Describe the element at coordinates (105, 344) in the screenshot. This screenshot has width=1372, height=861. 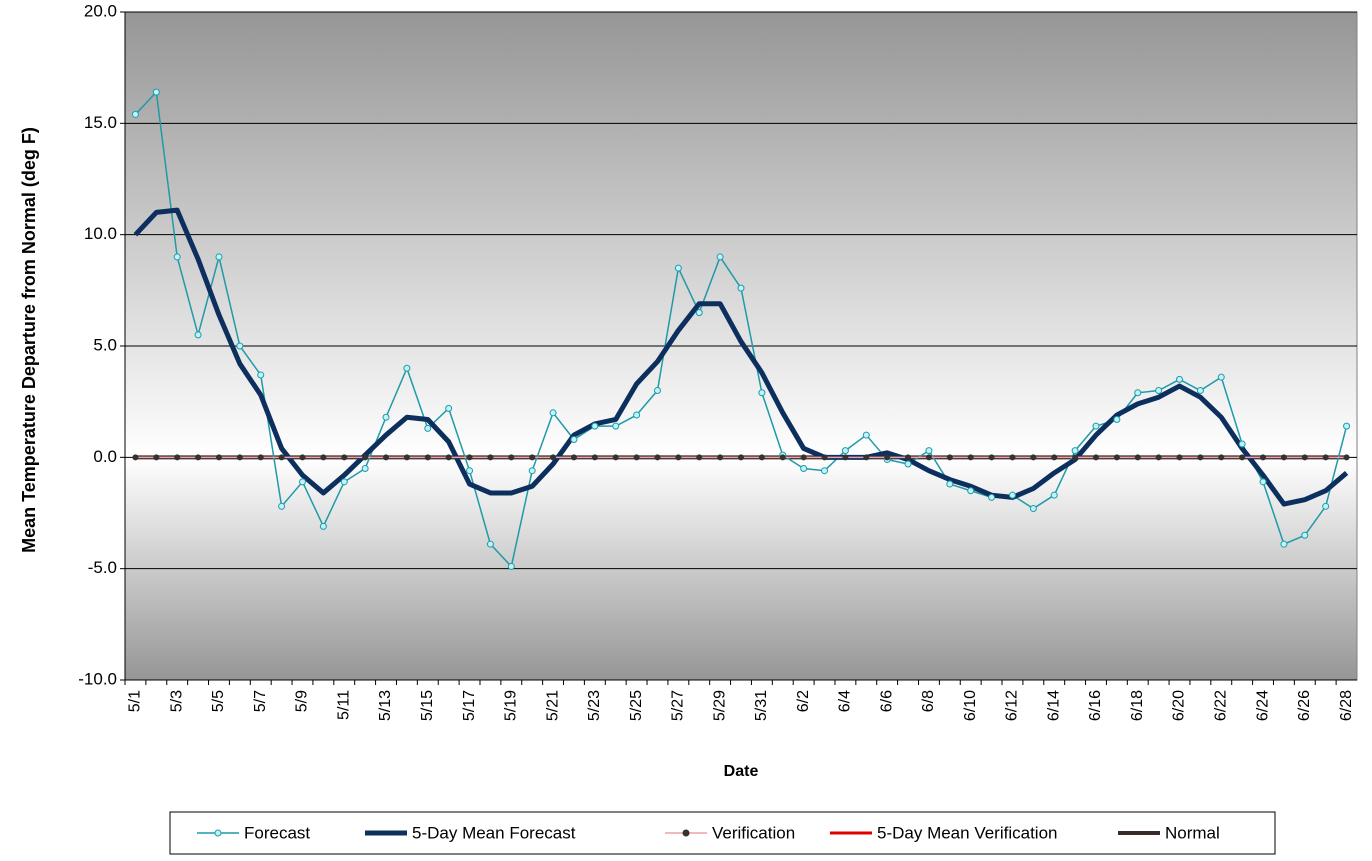
I see `y-tick-label: 5.0` at that location.